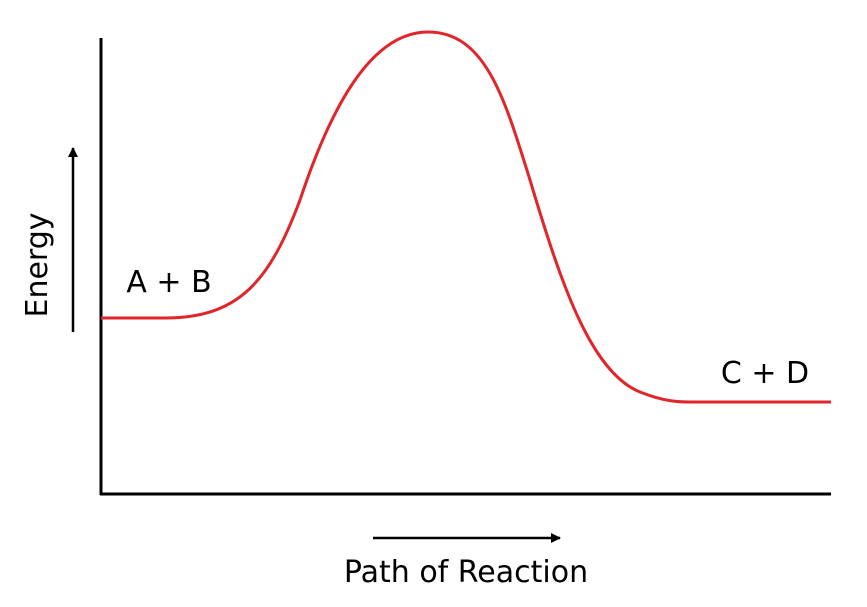 This screenshot has height=607, width=867. I want to click on reactants-label: A + B, so click(168, 282).